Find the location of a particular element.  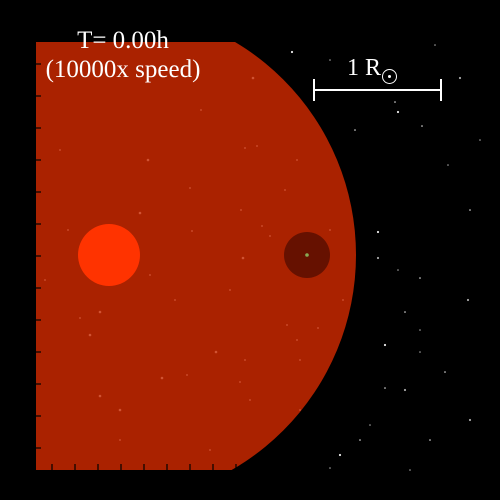

sun-symbol-icon is located at coordinates (389, 76).